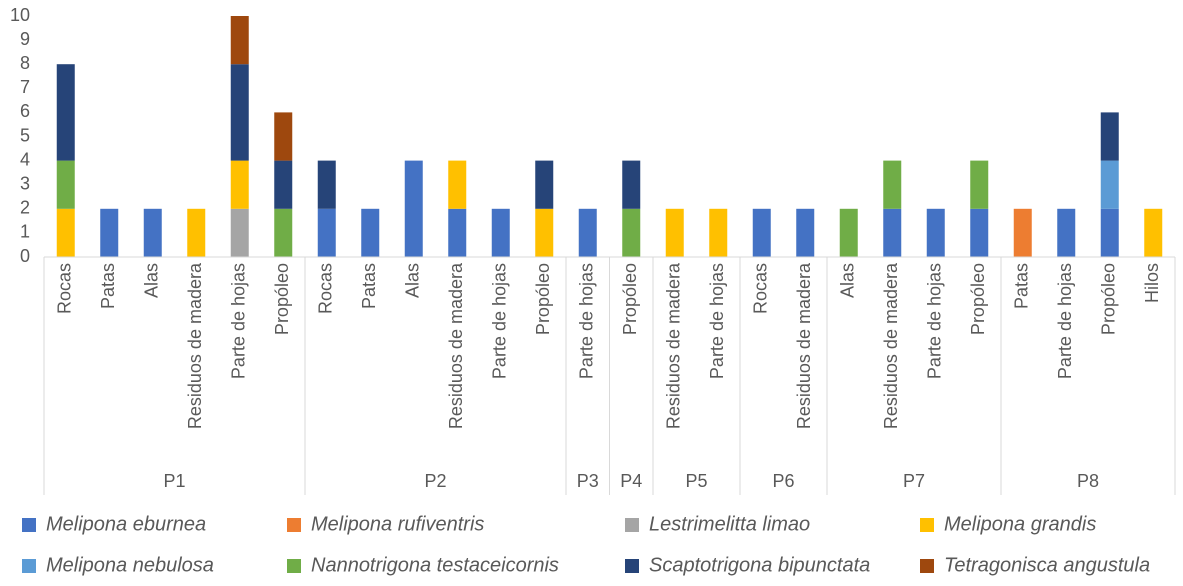  I want to click on legend-label: Tetragonisca angustula, so click(1047, 565).